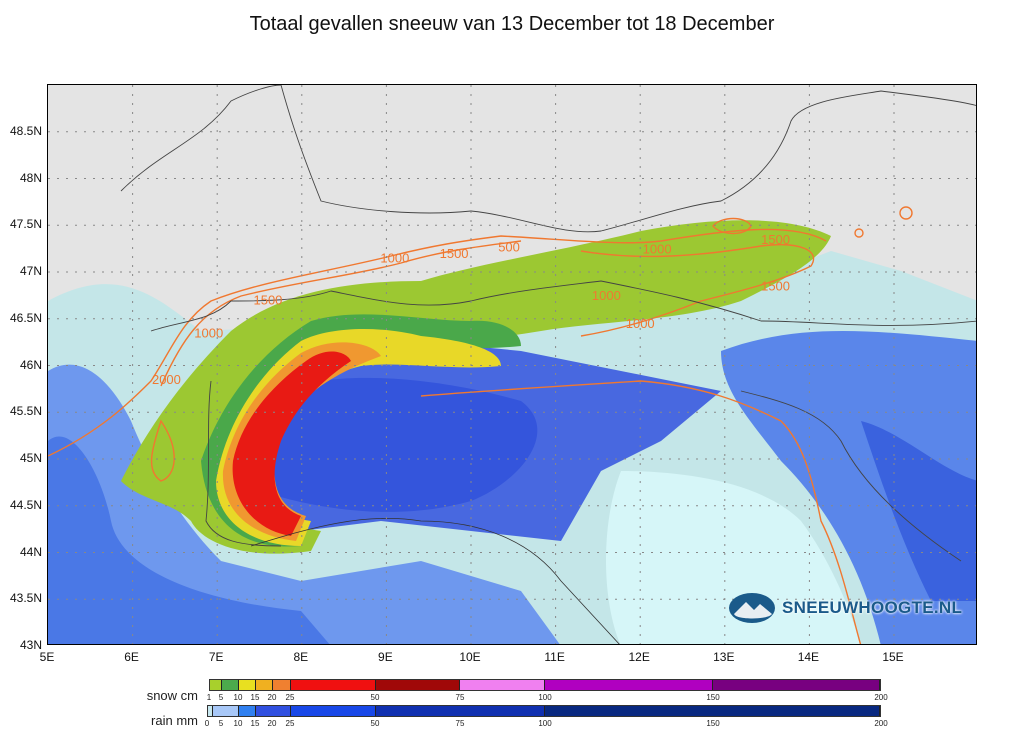  What do you see at coordinates (435, 580) in the screenshot?
I see `coastline` at bounding box center [435, 580].